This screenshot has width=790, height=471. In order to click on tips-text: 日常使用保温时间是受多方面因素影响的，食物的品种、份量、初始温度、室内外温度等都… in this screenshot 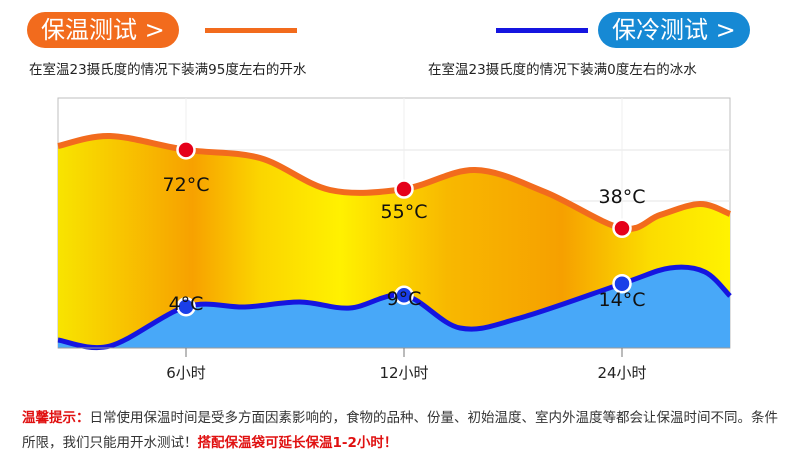, I will do `click(400, 430)`.